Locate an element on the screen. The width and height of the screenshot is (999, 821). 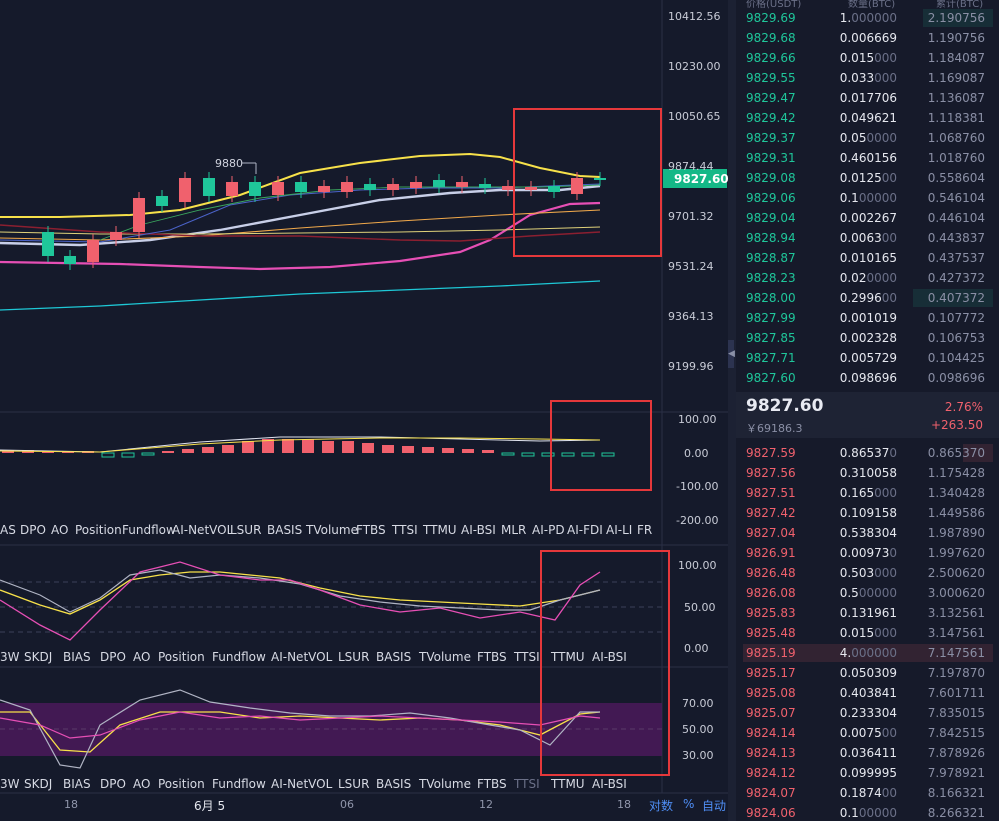
tab-fr: FR is located at coordinates (645, 530).